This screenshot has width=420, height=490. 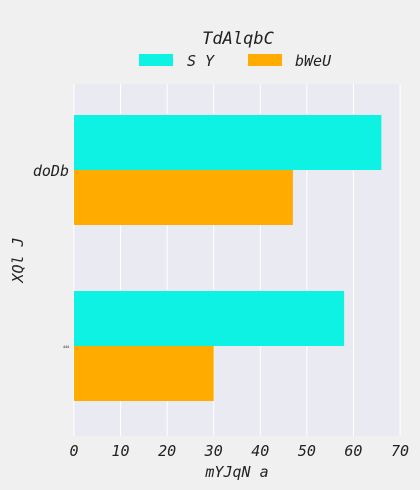 I want to click on x-tick-label: 40, so click(x=260, y=451).